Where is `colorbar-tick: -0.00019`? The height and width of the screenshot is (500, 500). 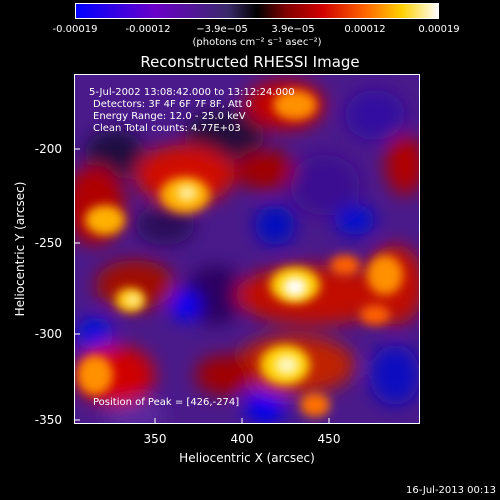 colorbar-tick: -0.00019 is located at coordinates (75, 29).